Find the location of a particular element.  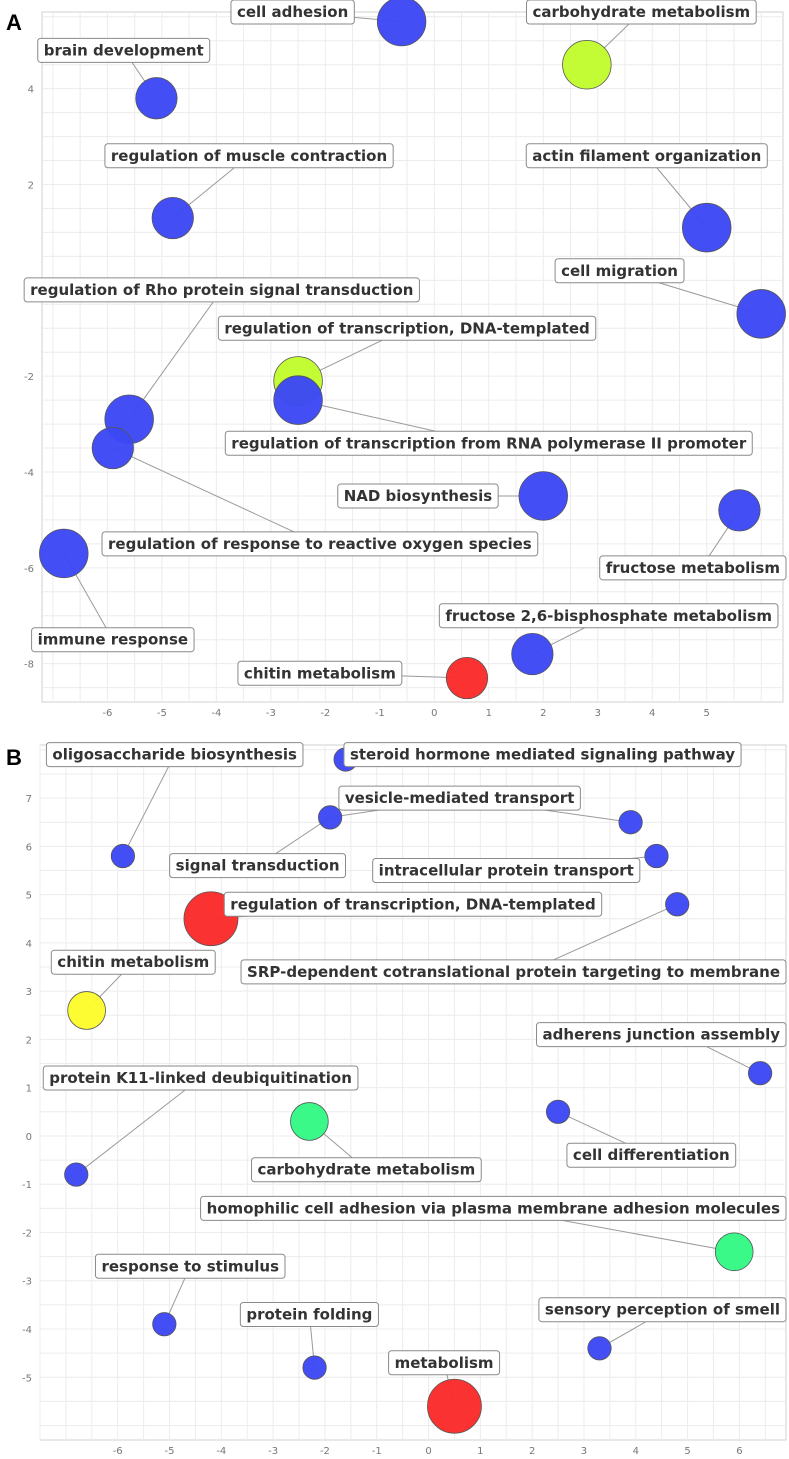

data-label-text: protein folding is located at coordinates (309, 1315).